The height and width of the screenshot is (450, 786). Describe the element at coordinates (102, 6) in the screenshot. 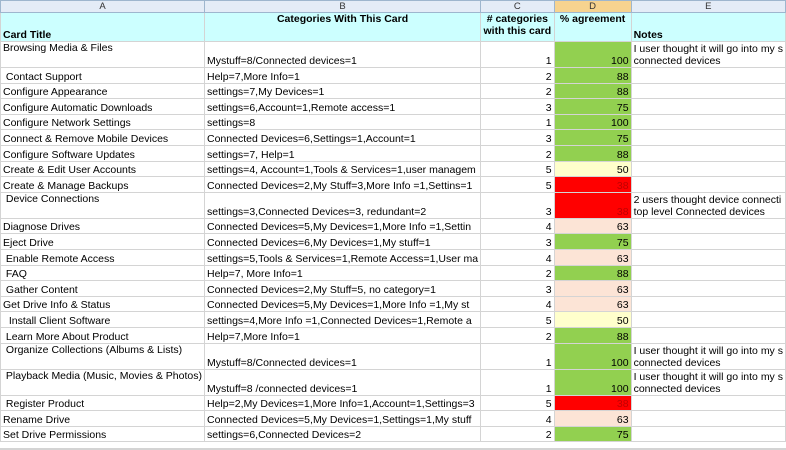

I see `column-header-a: A` at that location.